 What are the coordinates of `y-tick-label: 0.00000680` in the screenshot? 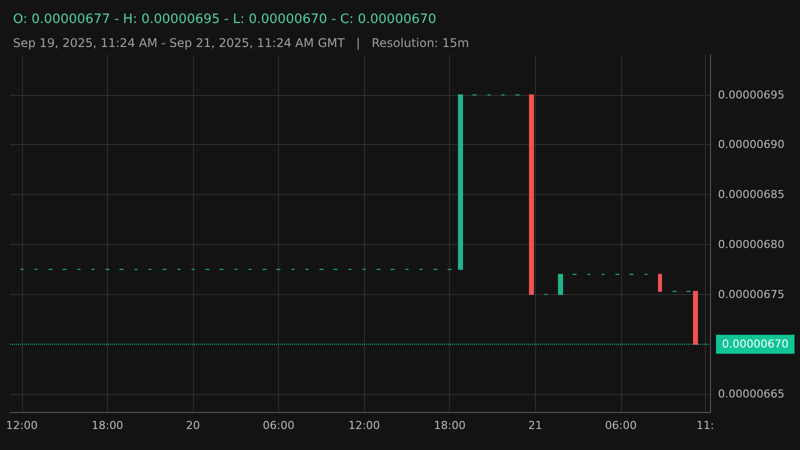 It's located at (751, 244).